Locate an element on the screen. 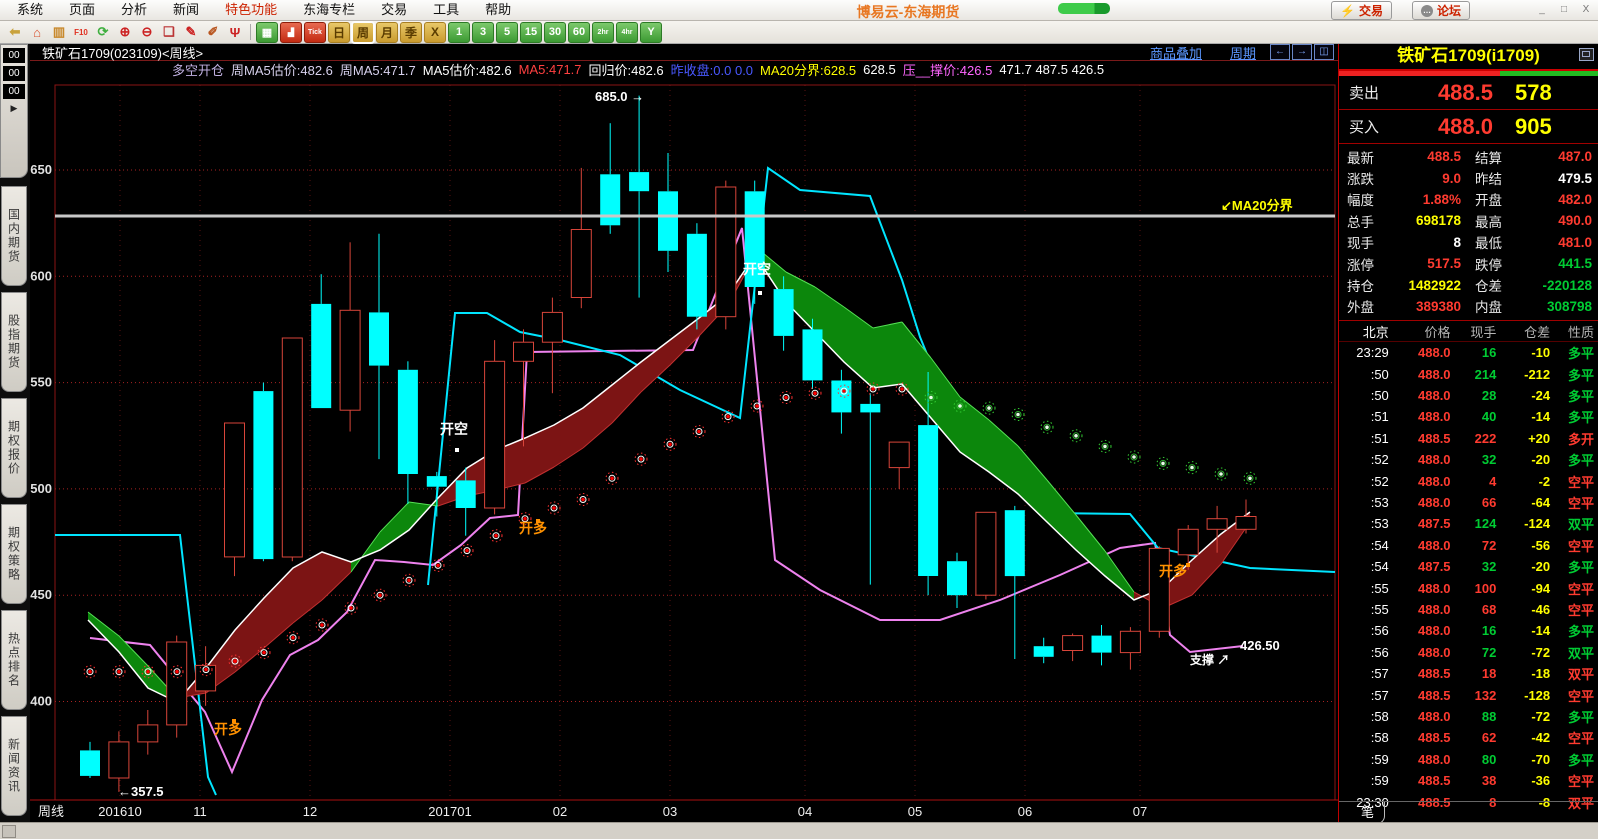 This screenshot has width=1598, height=839. expand-arrow-icon: ▶ is located at coordinates (14, 108).